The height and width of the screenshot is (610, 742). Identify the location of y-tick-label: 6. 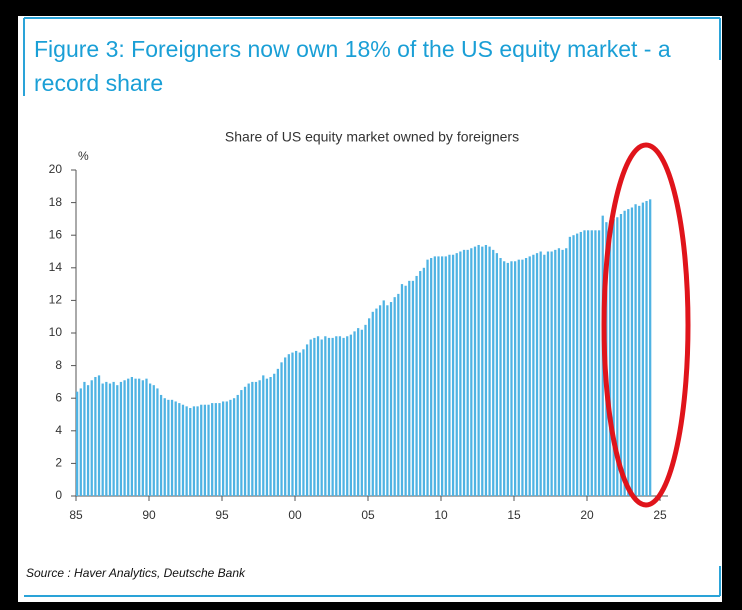
(58, 397).